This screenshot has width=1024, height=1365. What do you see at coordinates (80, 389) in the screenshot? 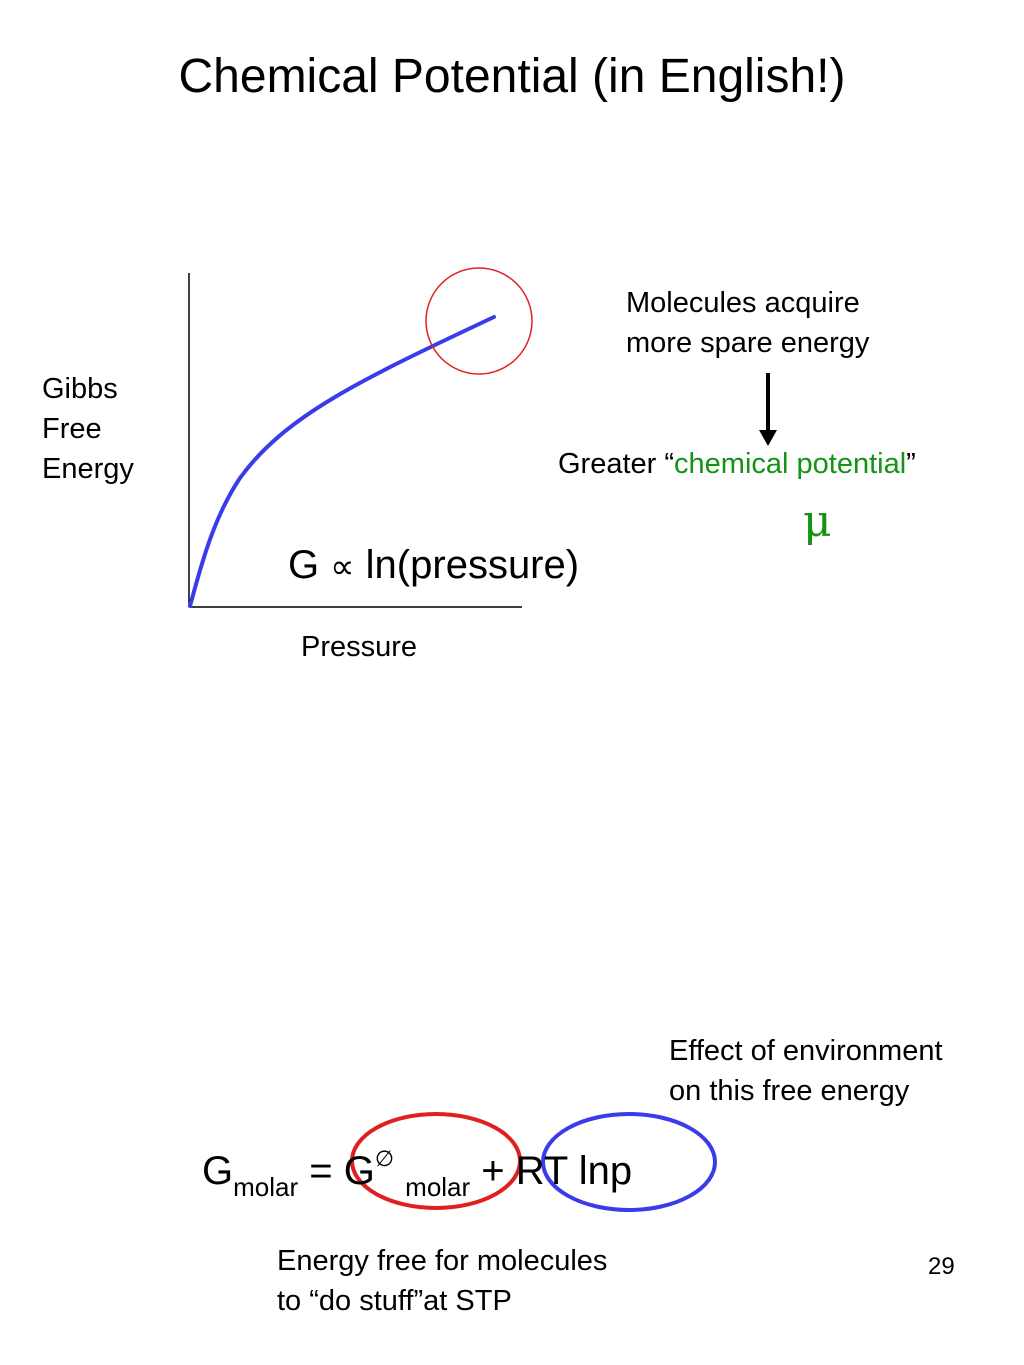
I see `y-axis-label-line: Gibbs` at bounding box center [80, 389].